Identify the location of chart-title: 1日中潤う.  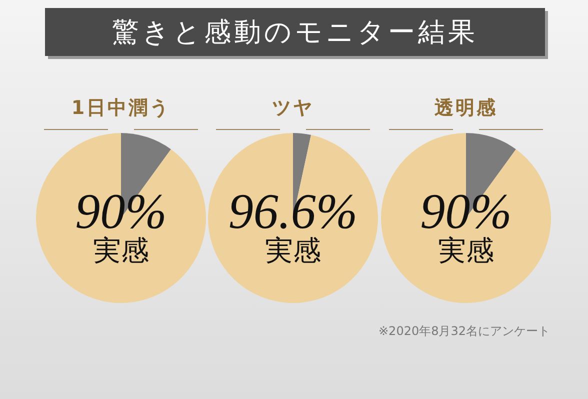
(121, 108).